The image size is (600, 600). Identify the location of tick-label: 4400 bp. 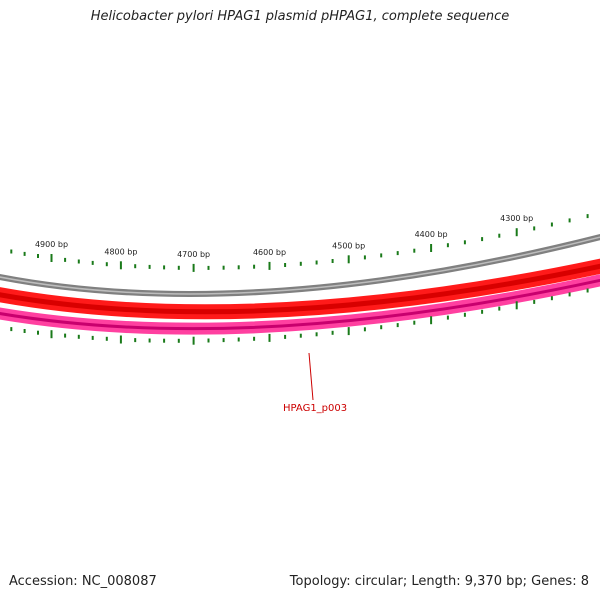
(431, 234).